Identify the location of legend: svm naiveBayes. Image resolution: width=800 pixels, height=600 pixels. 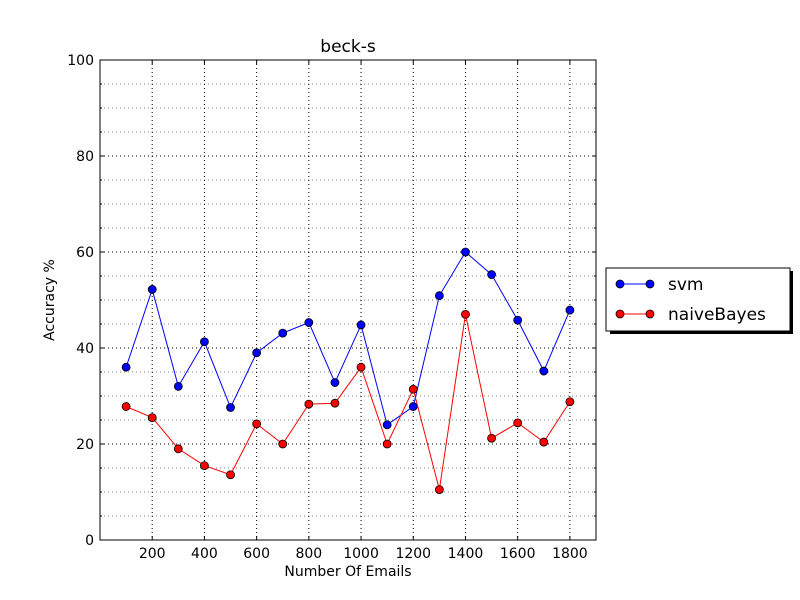
(699, 300).